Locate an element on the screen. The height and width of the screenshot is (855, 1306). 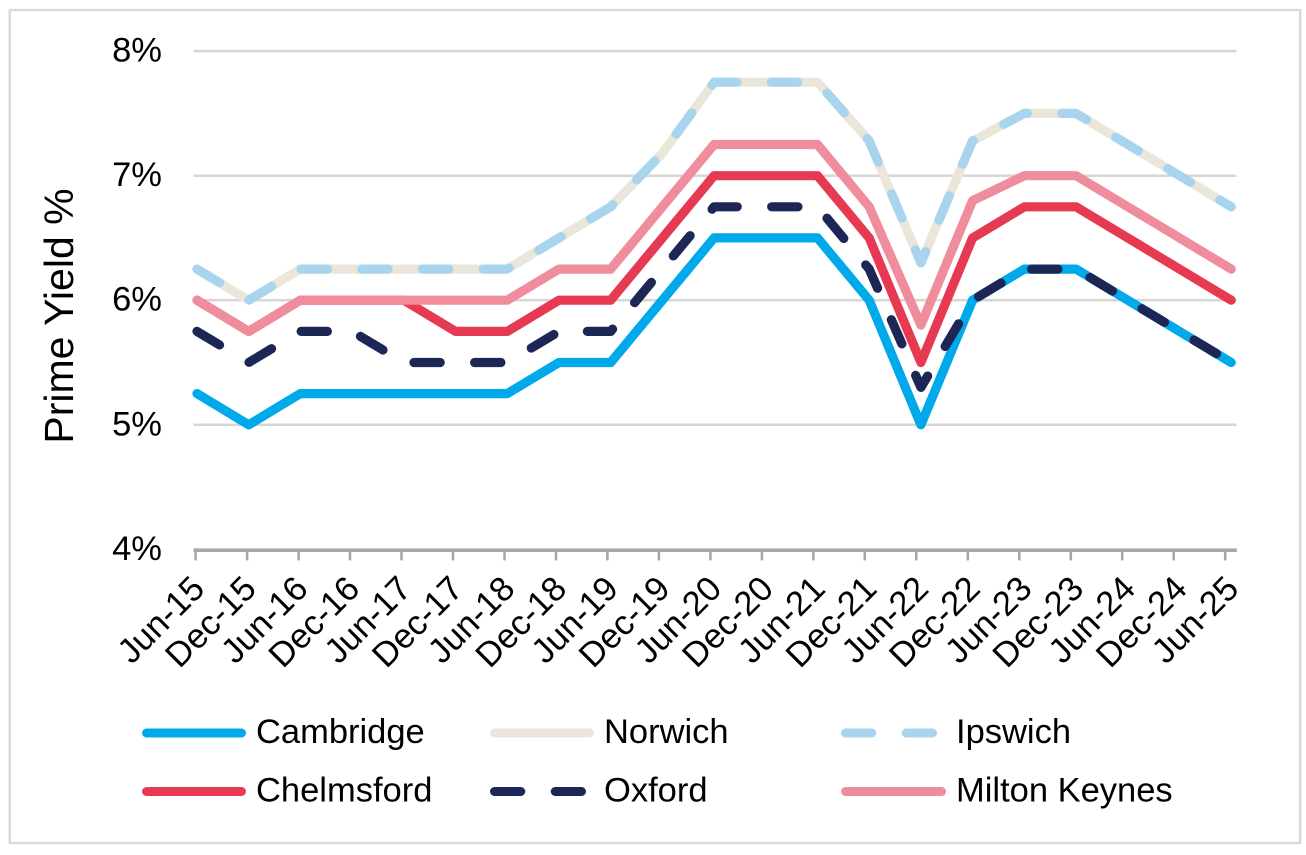
svg-text: 8% is located at coordinates (137, 51).